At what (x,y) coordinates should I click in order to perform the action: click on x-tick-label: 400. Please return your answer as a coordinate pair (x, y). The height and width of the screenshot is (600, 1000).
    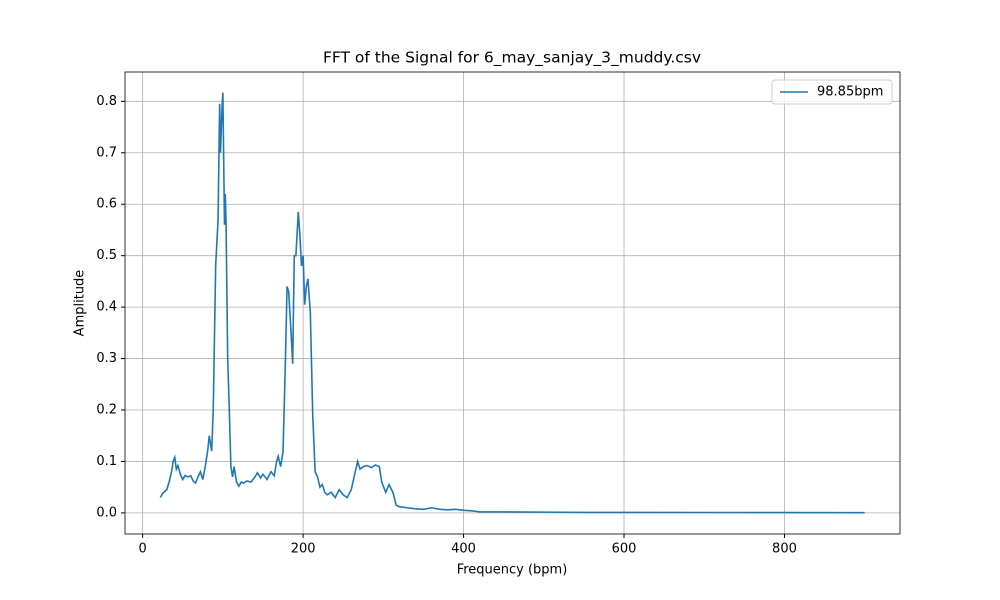
    Looking at the image, I should click on (463, 549).